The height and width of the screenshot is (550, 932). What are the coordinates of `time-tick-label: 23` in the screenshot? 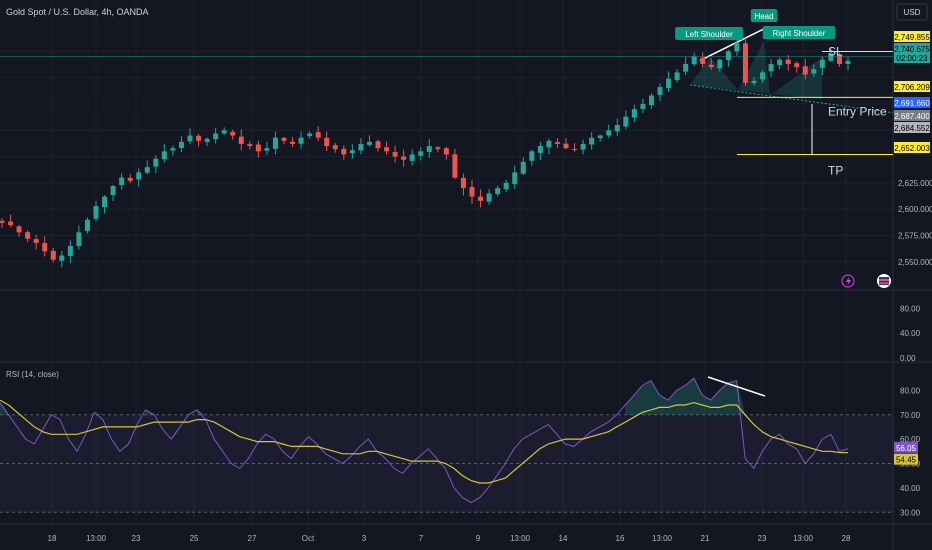 It's located at (762, 538).